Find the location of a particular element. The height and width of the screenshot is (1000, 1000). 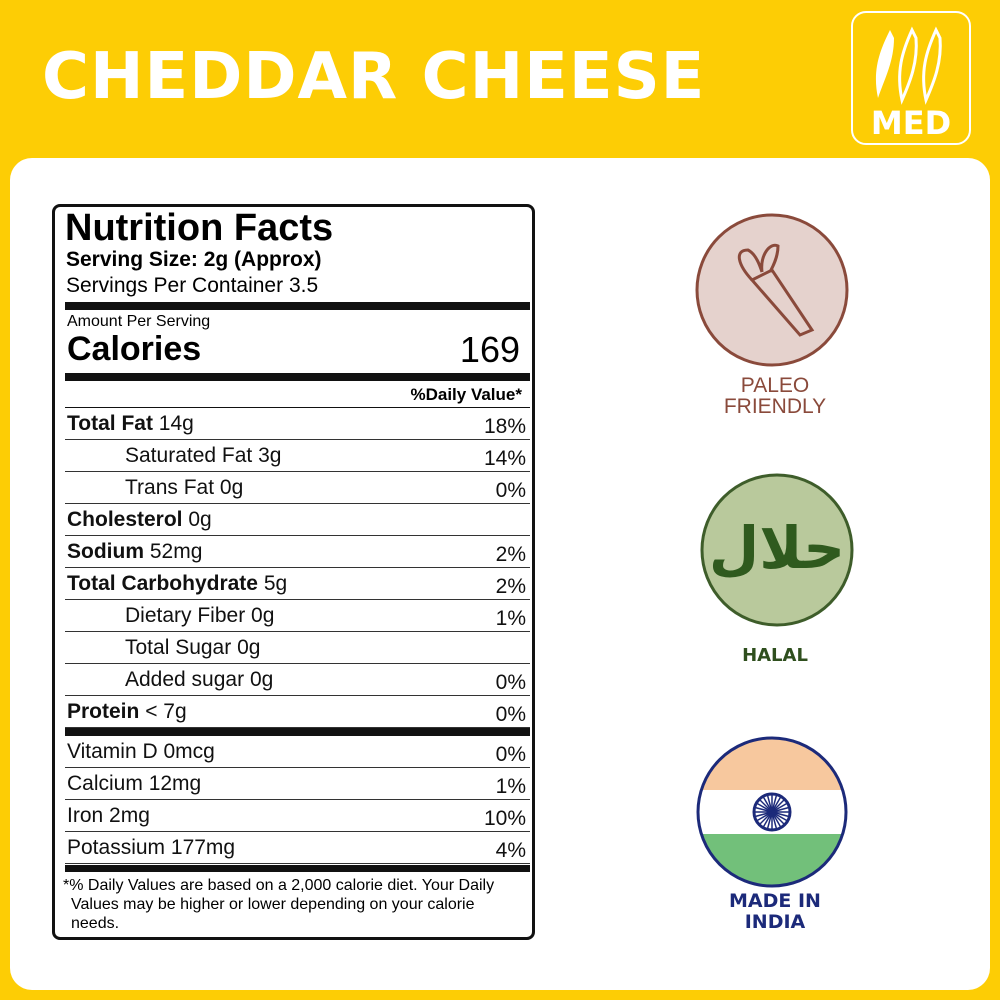

nutrient-row: Total Sugar 0g is located at coordinates (297, 648).